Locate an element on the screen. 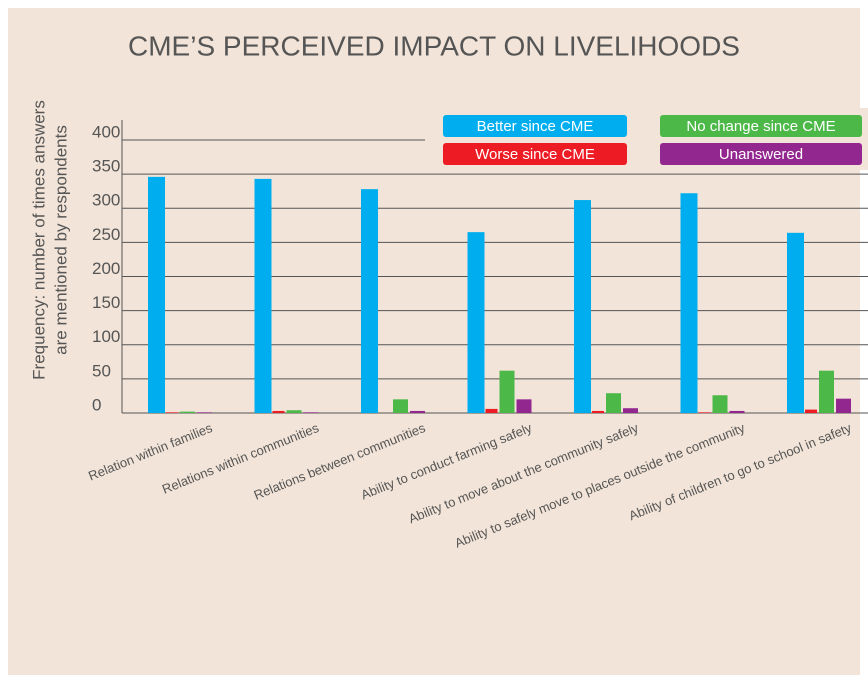  y-tick-label: 200 is located at coordinates (106, 268).